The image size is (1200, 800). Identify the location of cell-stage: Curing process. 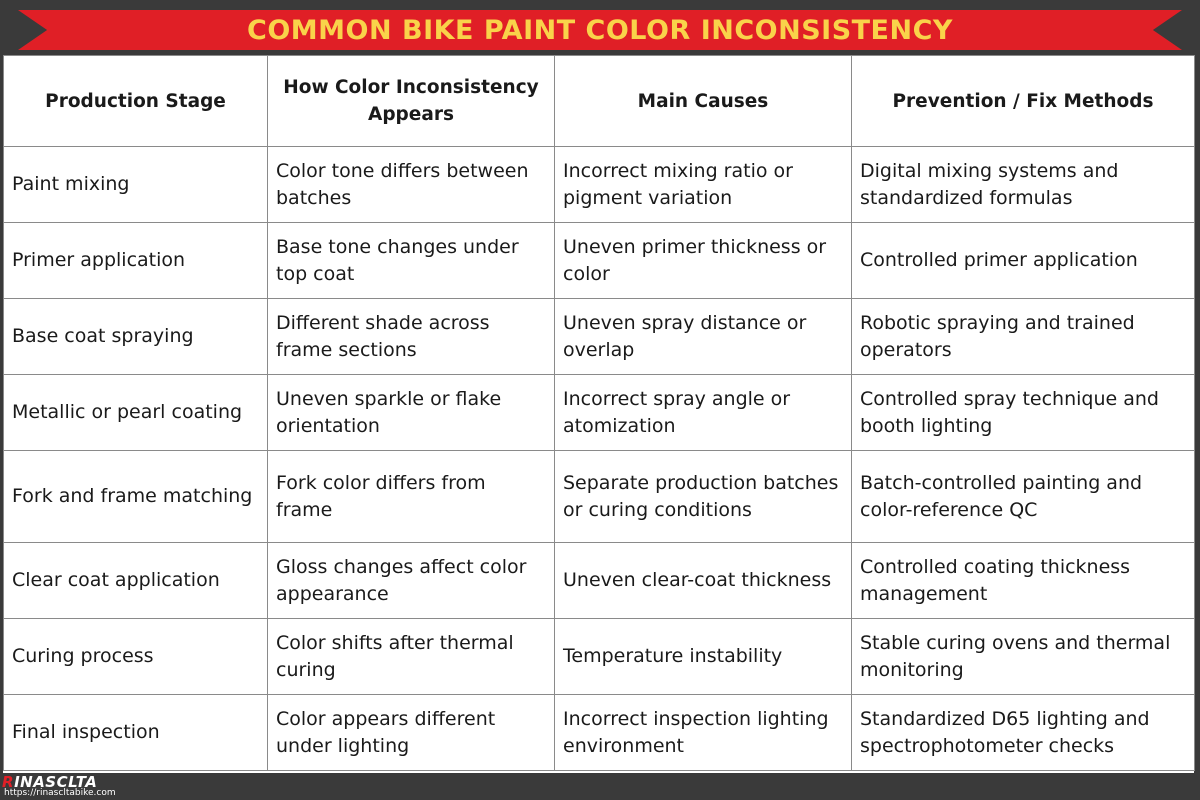
(135, 656).